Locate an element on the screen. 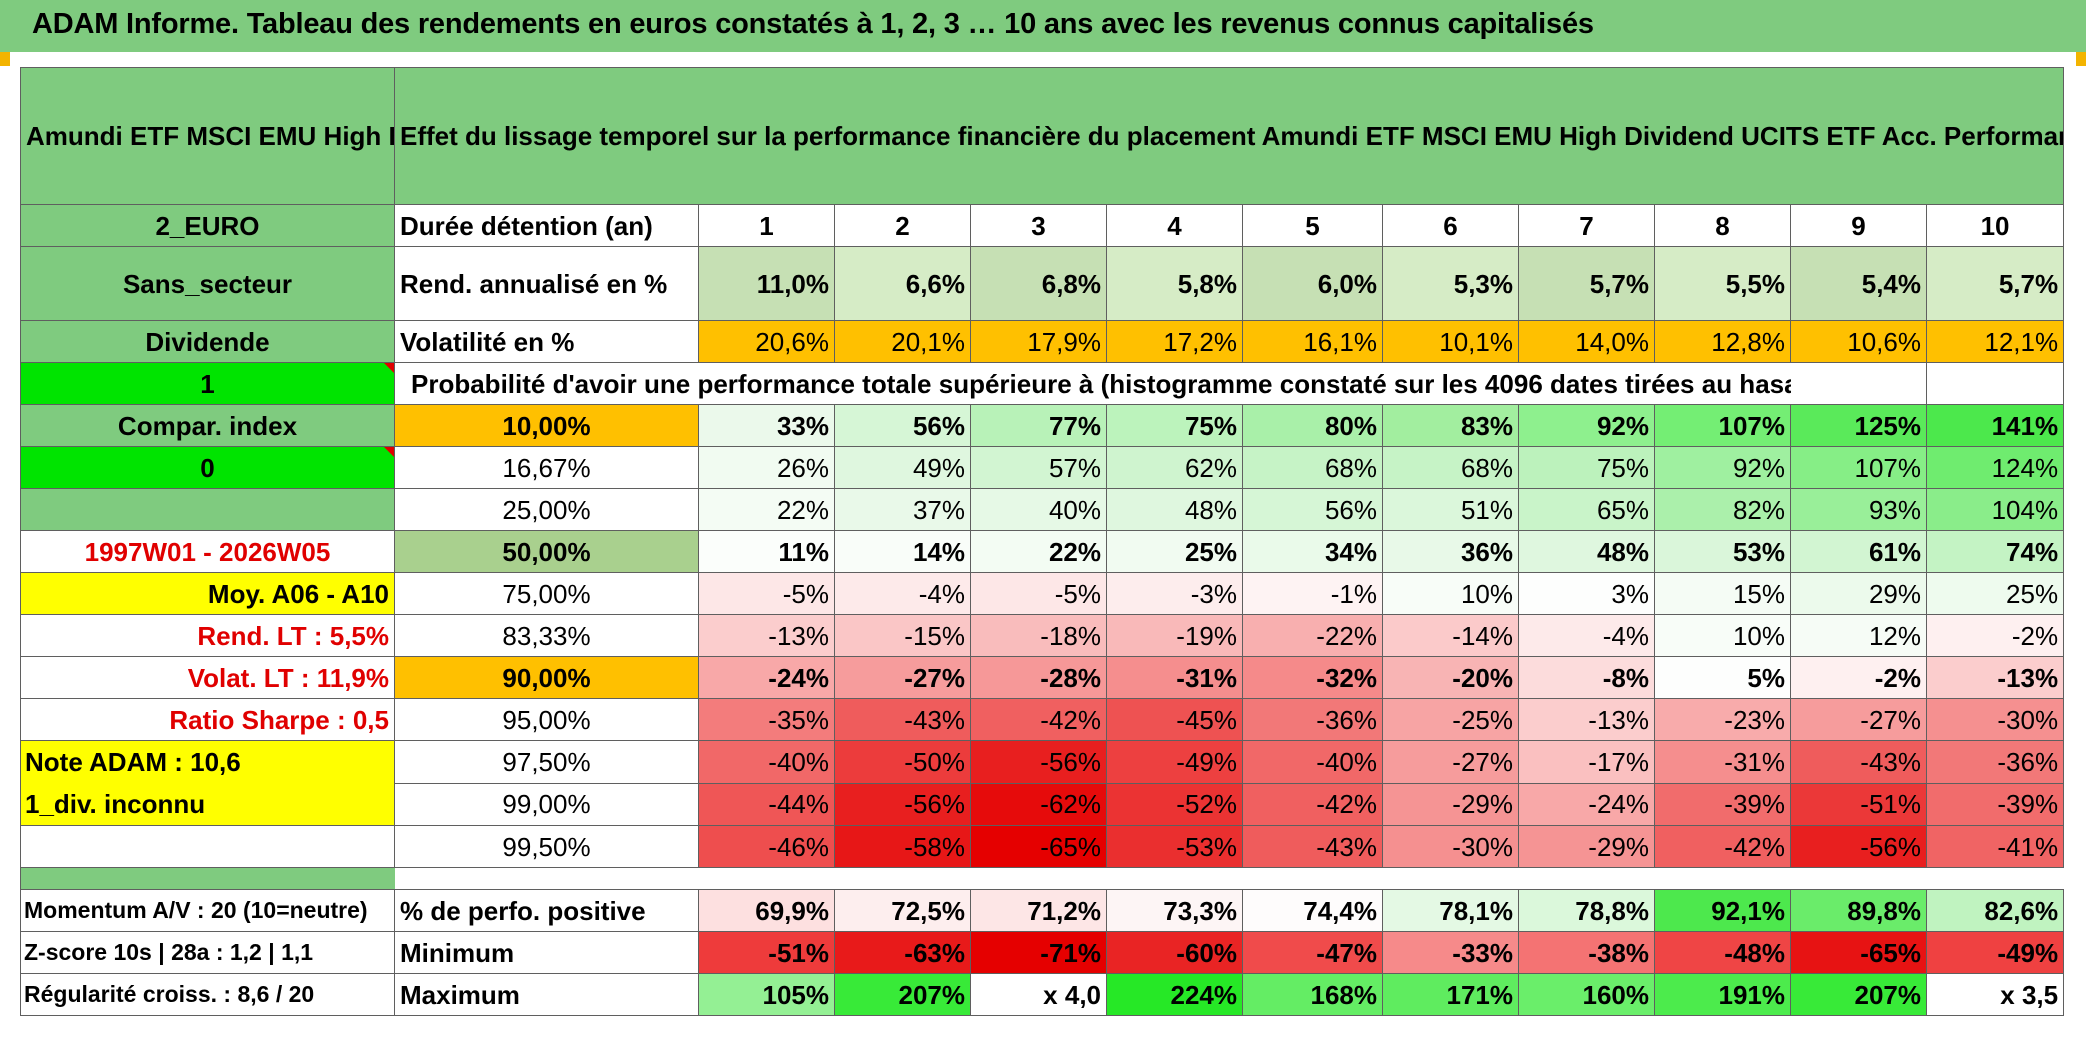 The image size is (2086, 1044). probability-value: 82% is located at coordinates (1722, 509).